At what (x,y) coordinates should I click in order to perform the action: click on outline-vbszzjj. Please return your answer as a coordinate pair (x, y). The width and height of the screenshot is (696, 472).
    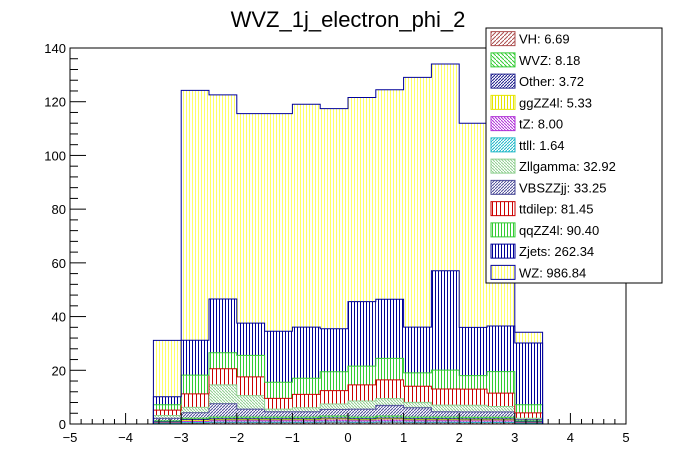
    Looking at the image, I should click on (348, 413).